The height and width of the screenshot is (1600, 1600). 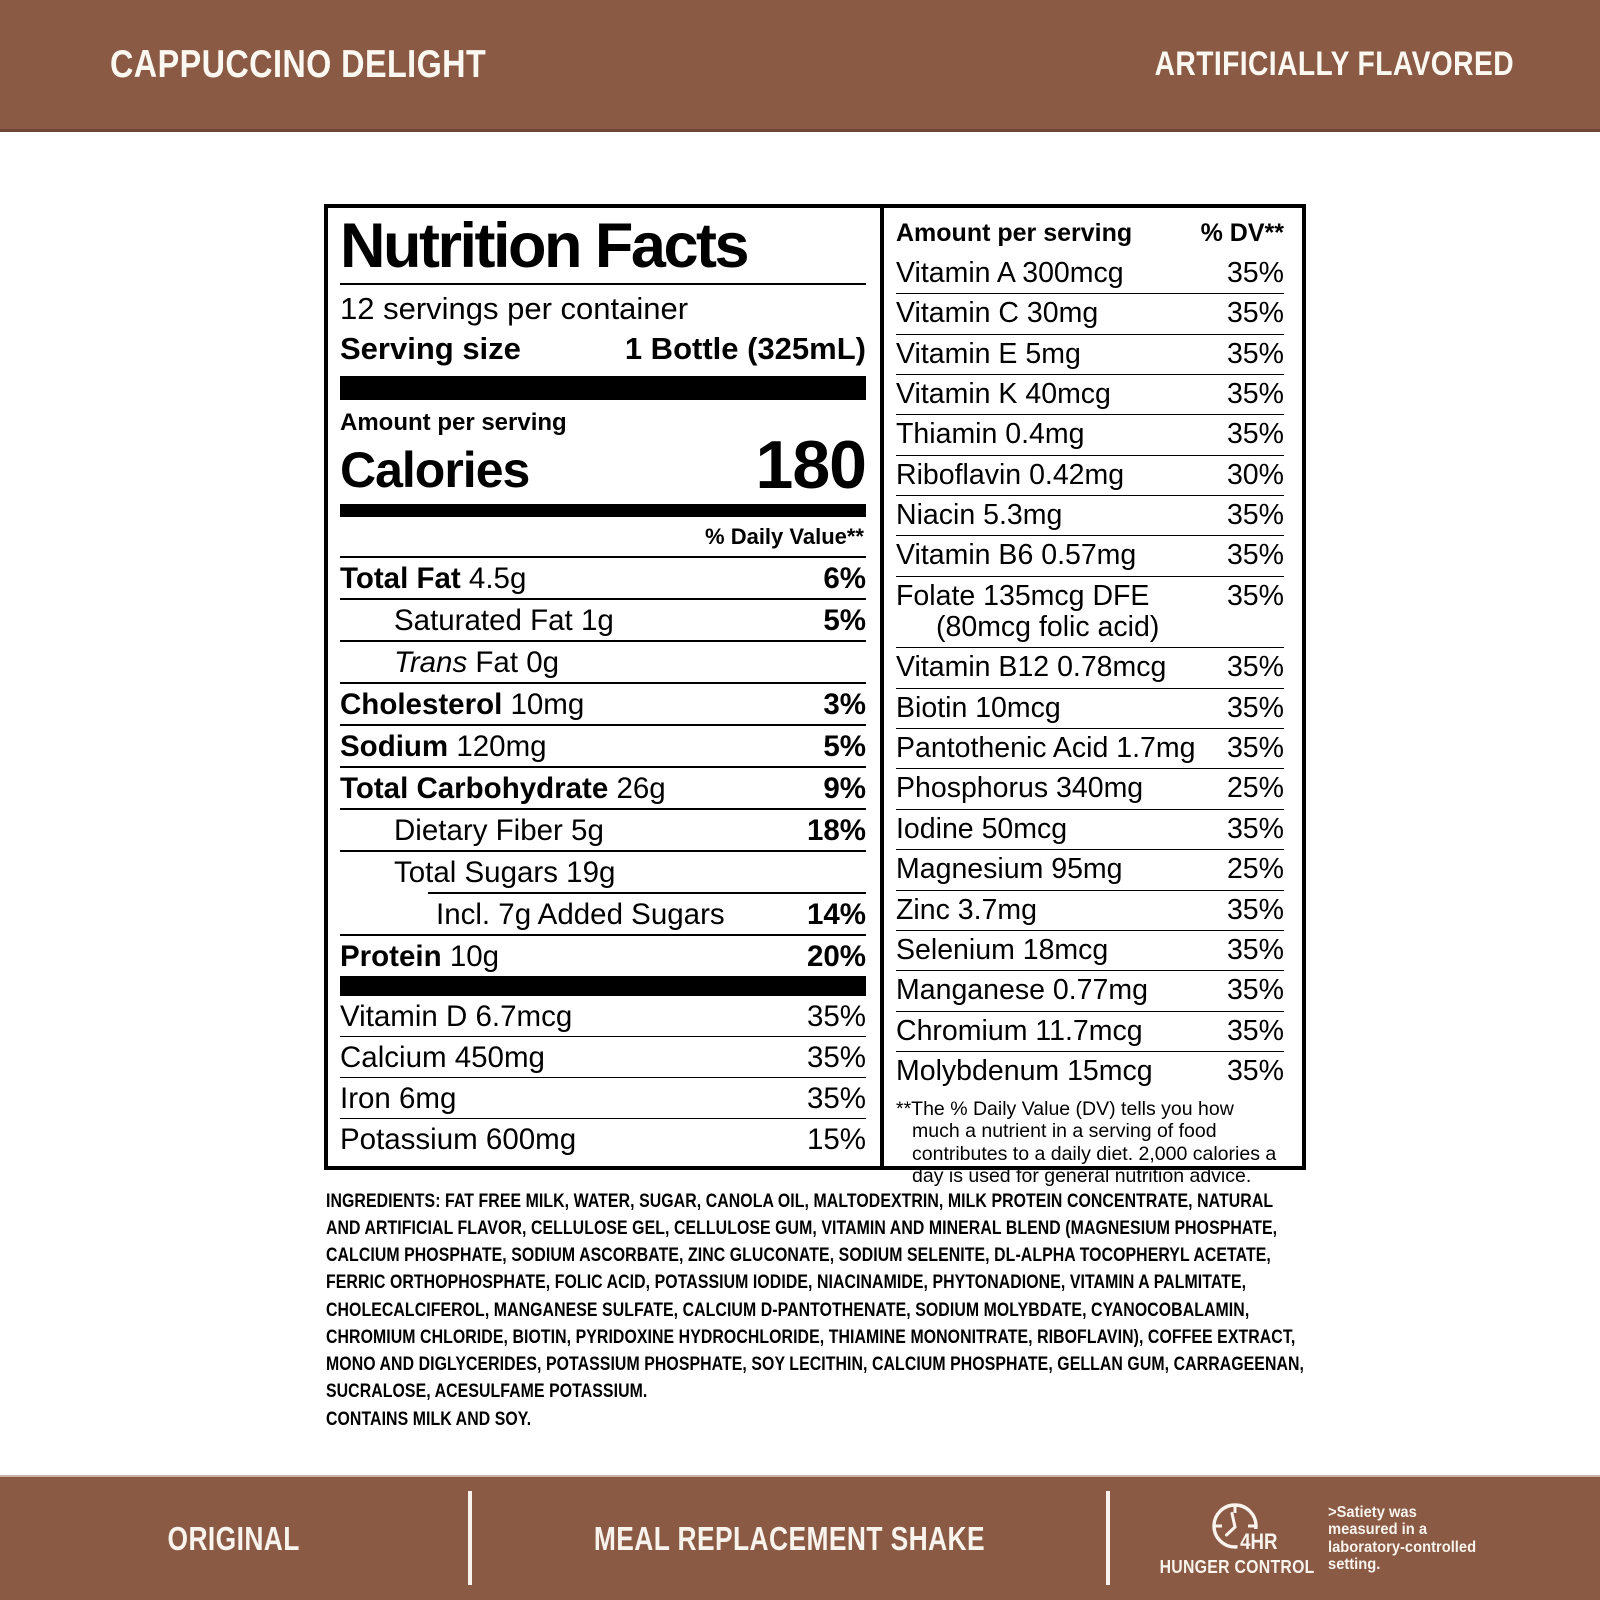 I want to click on nutrient-name: Potassium 600mg, so click(x=458, y=1140).